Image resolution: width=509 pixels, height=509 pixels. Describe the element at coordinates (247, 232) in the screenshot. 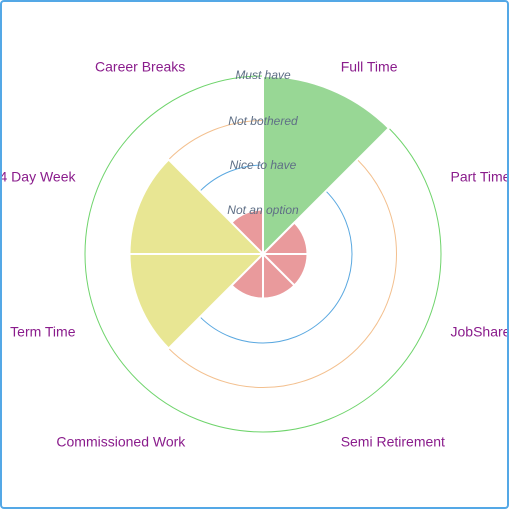

I see `wedge-career-breaks` at that location.